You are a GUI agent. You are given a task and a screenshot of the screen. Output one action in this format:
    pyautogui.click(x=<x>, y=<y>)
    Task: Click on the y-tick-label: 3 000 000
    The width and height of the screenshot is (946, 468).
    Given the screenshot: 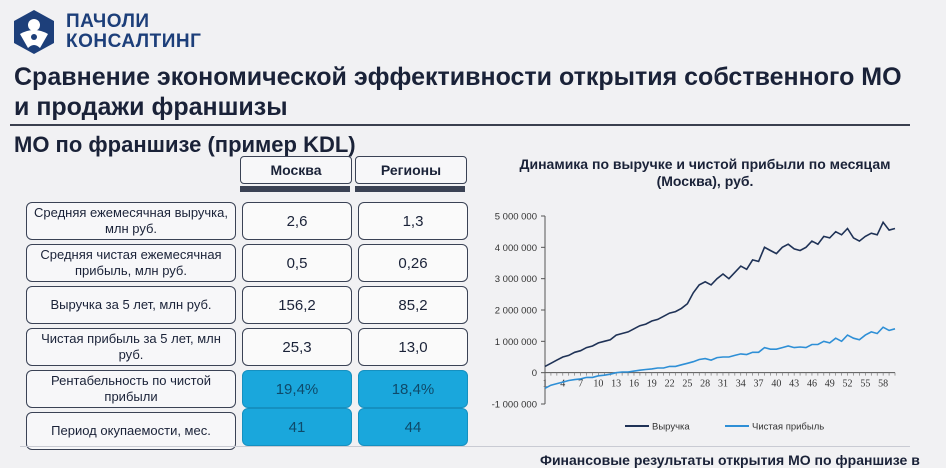 What is the action you would take?
    pyautogui.click(x=516, y=279)
    